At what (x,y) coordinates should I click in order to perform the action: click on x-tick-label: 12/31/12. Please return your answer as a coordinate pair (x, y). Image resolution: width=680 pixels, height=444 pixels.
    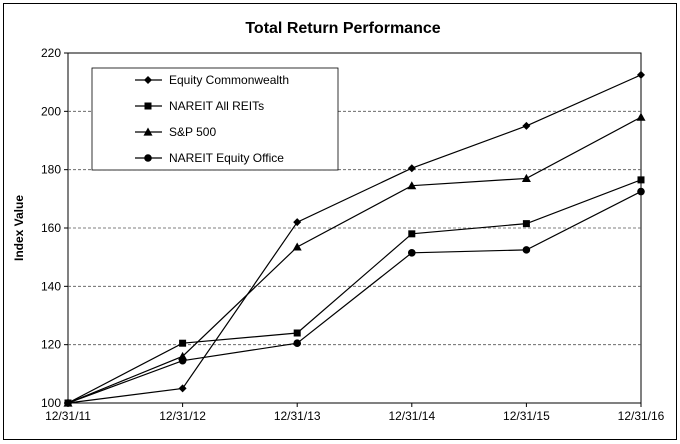
    Looking at the image, I should click on (182, 416).